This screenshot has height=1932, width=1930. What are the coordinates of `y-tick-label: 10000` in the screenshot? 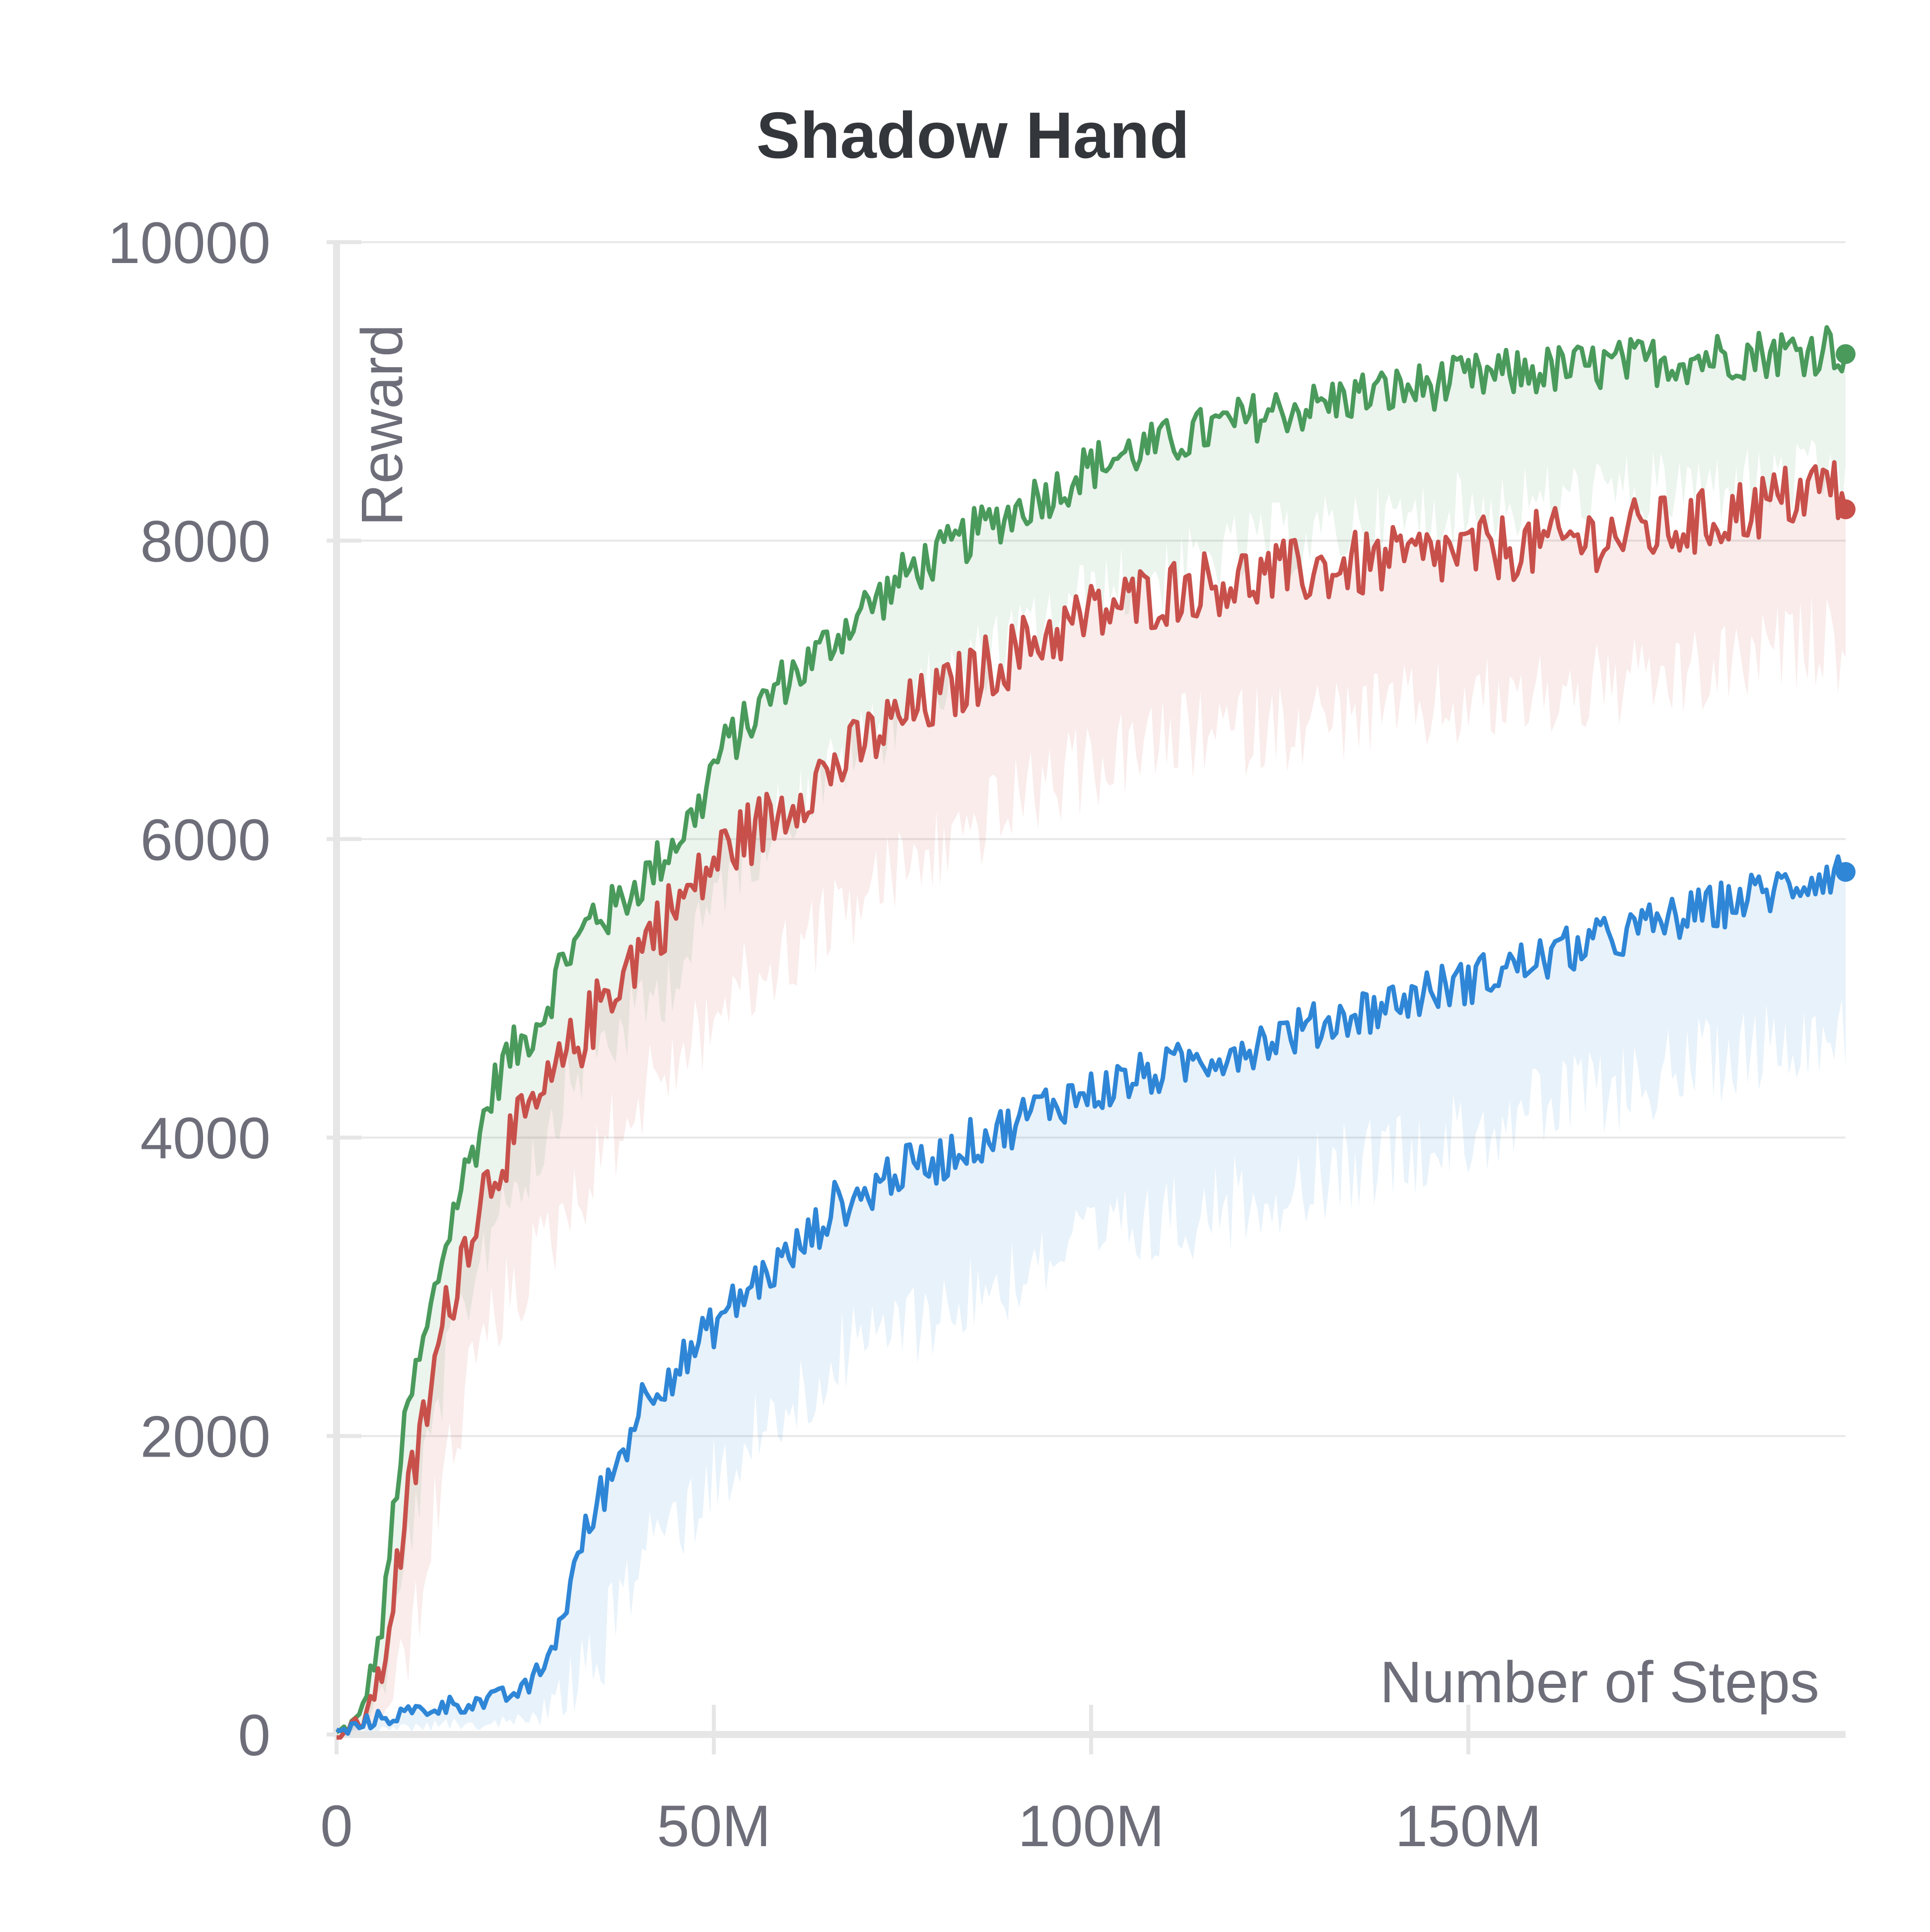 It's located at (189, 243).